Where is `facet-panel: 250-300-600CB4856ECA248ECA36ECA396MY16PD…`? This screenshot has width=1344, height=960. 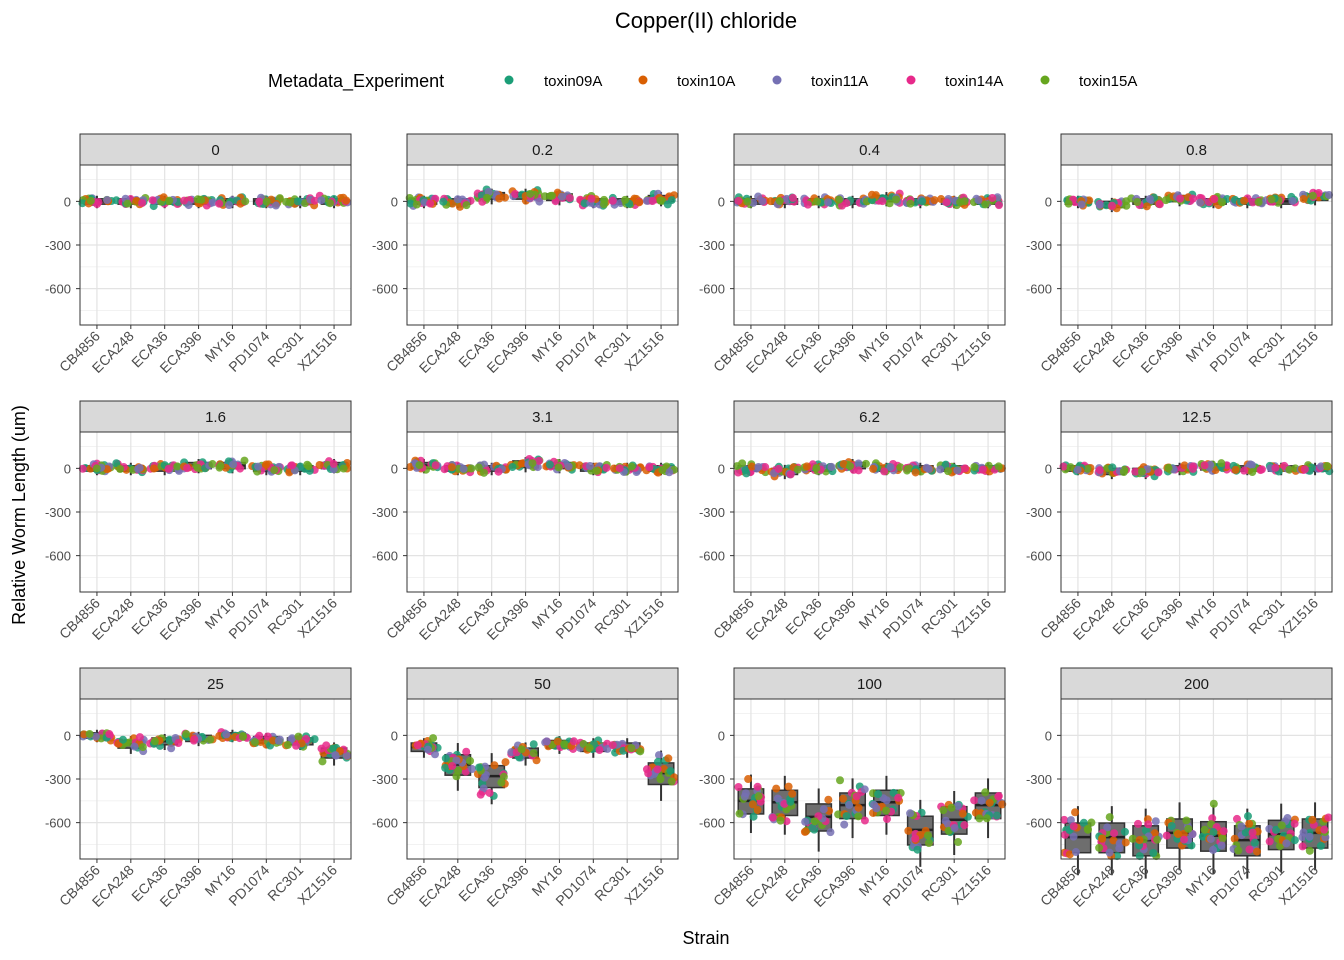 facet-panel: 250-300-600CB4856ECA248ECA36ECA396MY16PD… is located at coordinates (198, 788).